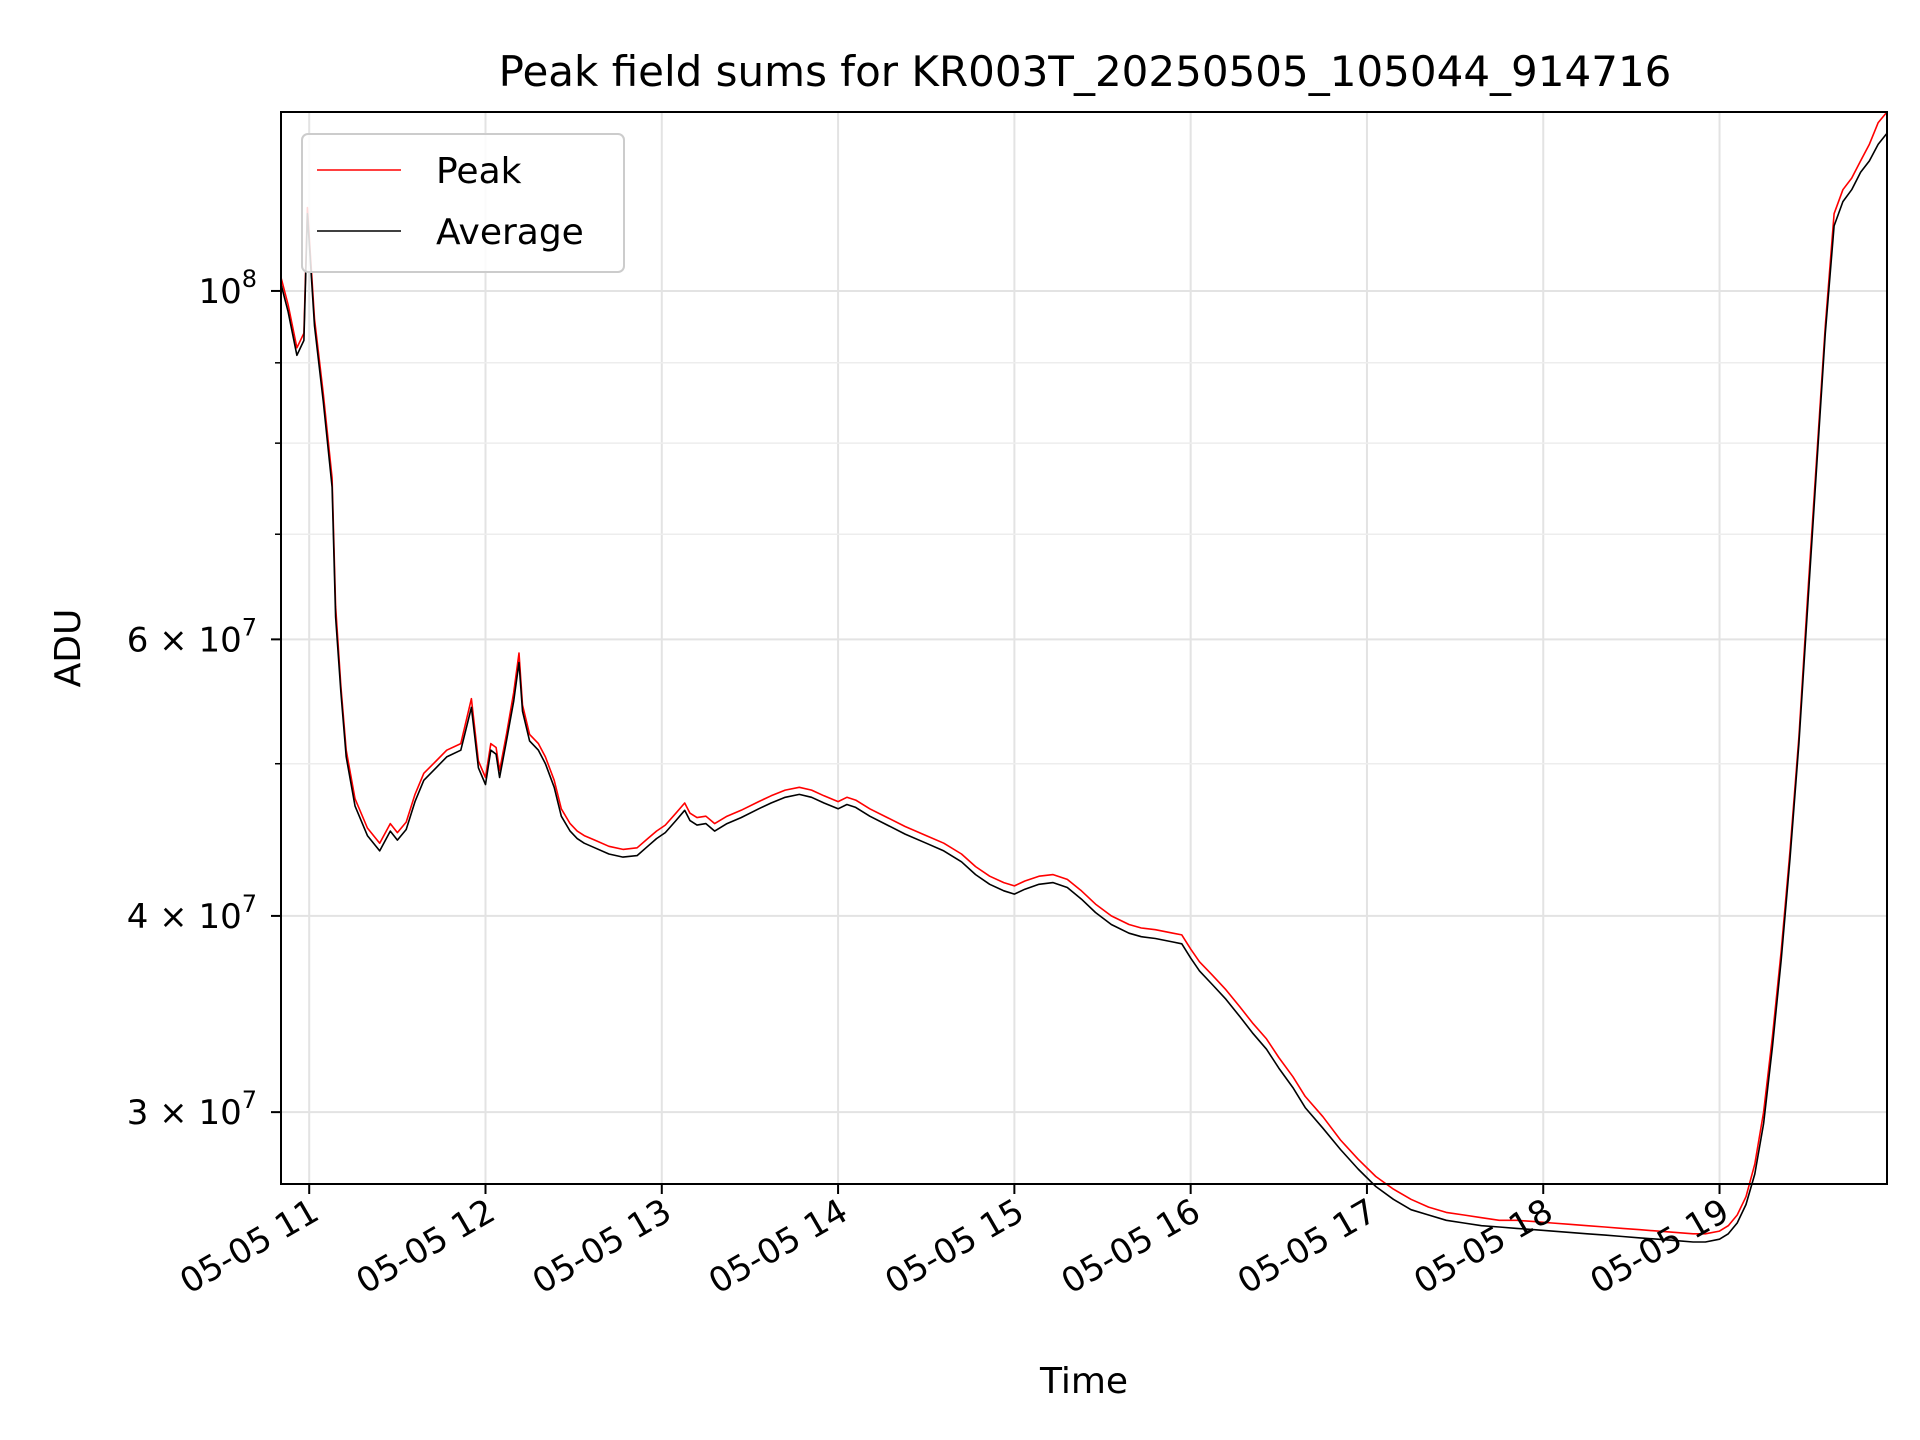  I want to click on legend-box, so click(463, 203).